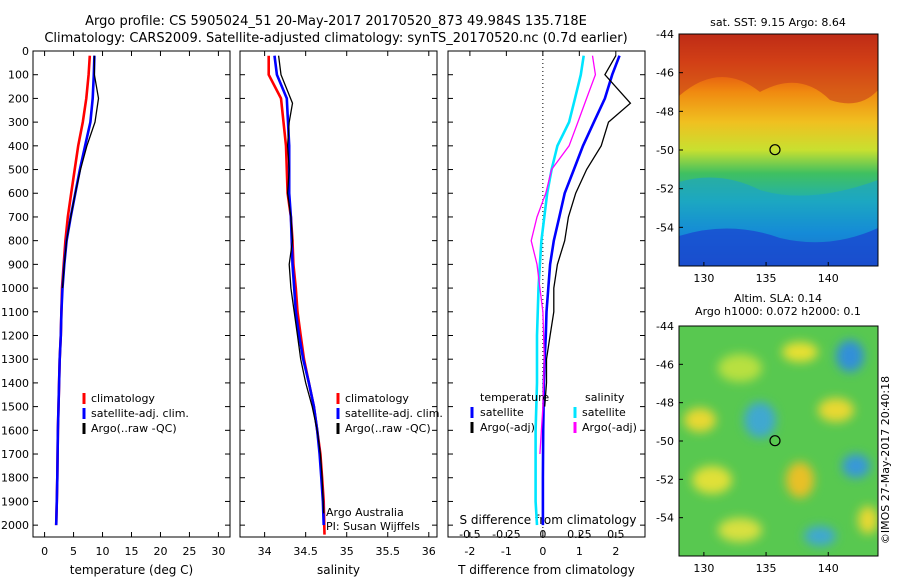 The height and width of the screenshot is (580, 900). I want to click on series-line-salinity-argo-adj-, so click(563, 255).